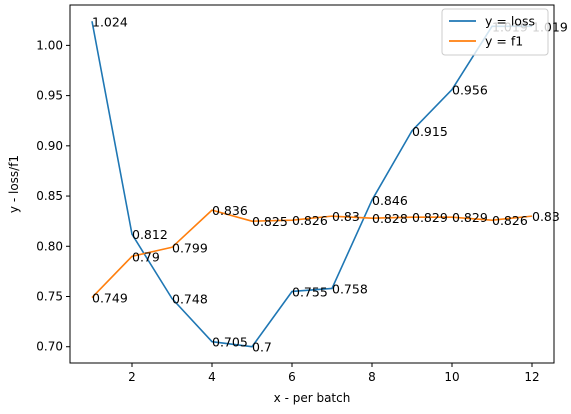 The image size is (571, 414). What do you see at coordinates (390, 218) in the screenshot?
I see `data-label-f1: 0.828` at bounding box center [390, 218].